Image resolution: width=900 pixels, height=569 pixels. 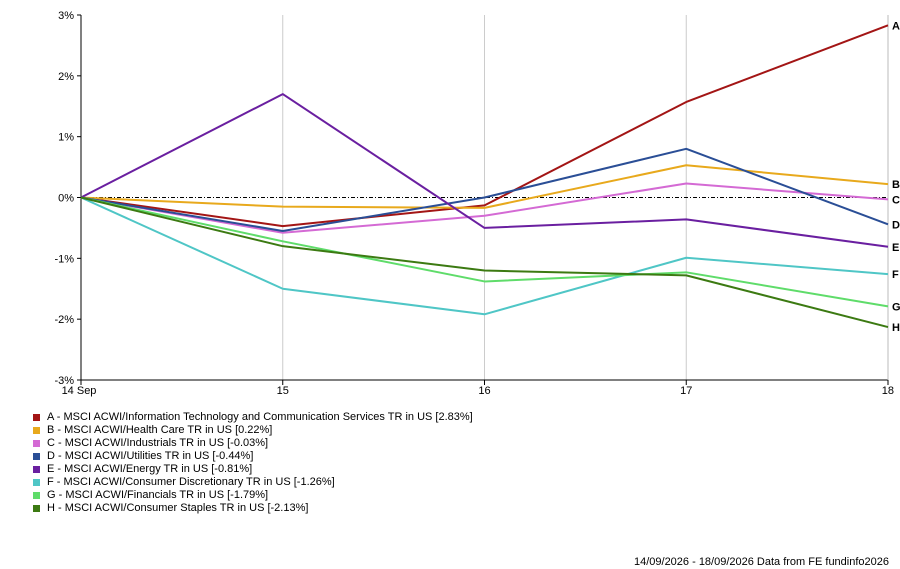 I want to click on series-line-c, so click(x=484, y=208).